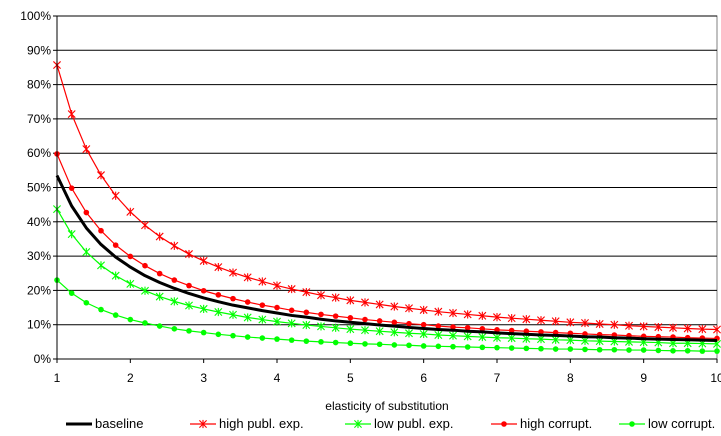 This screenshot has height=436, width=721. Describe the element at coordinates (247, 423) in the screenshot. I see `legend-item: high publ. exp.` at that location.